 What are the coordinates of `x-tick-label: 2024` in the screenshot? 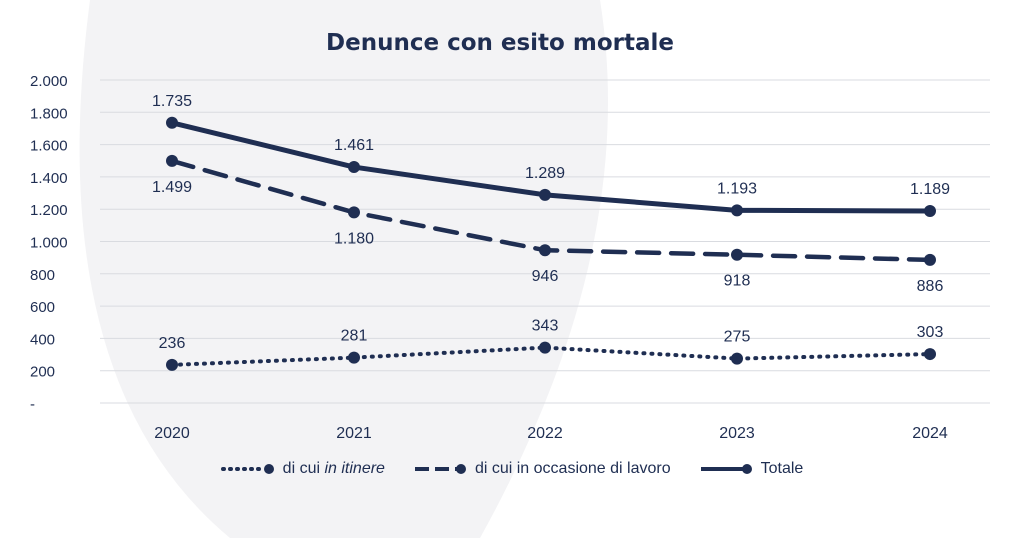 It's located at (930, 433).